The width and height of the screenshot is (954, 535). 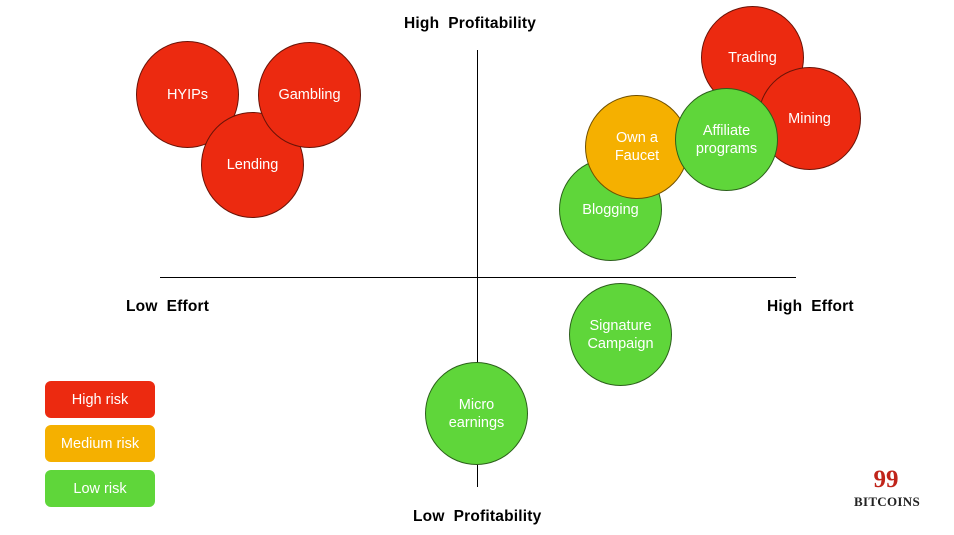 What do you see at coordinates (477, 268) in the screenshot?
I see `profitability-axis` at bounding box center [477, 268].